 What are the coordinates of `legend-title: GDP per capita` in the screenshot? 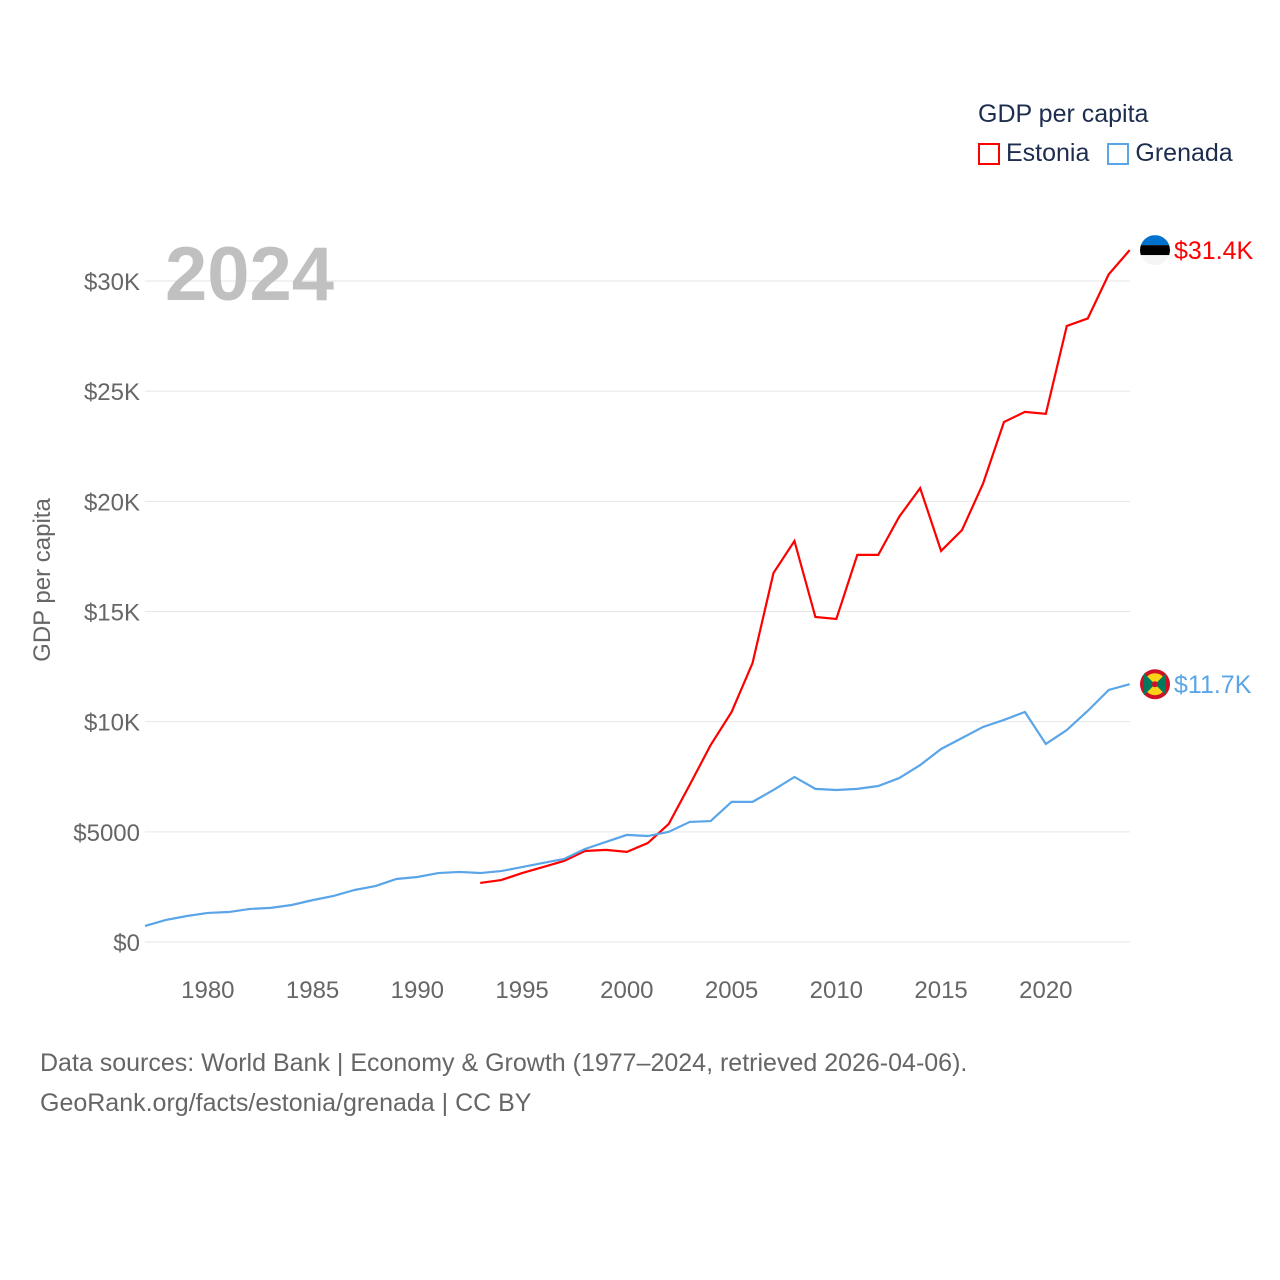 It's located at (1063, 114).